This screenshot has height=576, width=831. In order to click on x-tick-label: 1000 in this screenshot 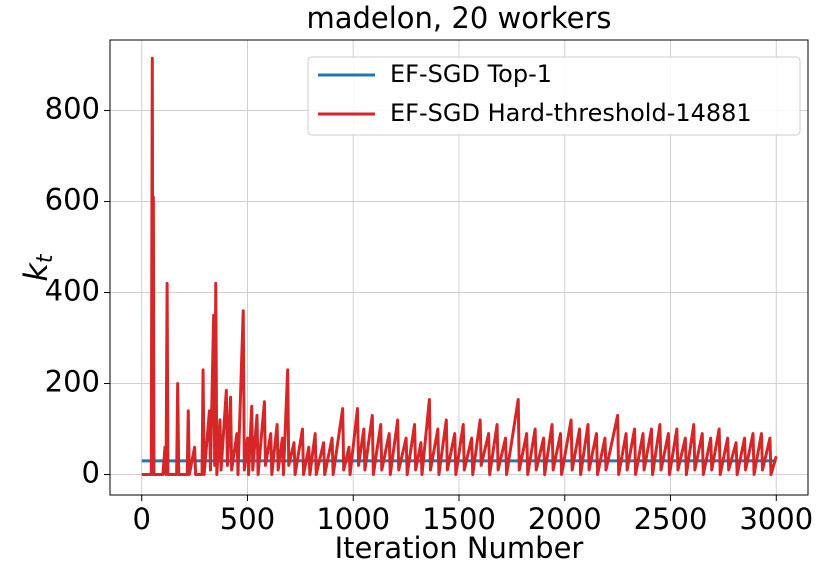, I will do `click(353, 519)`.